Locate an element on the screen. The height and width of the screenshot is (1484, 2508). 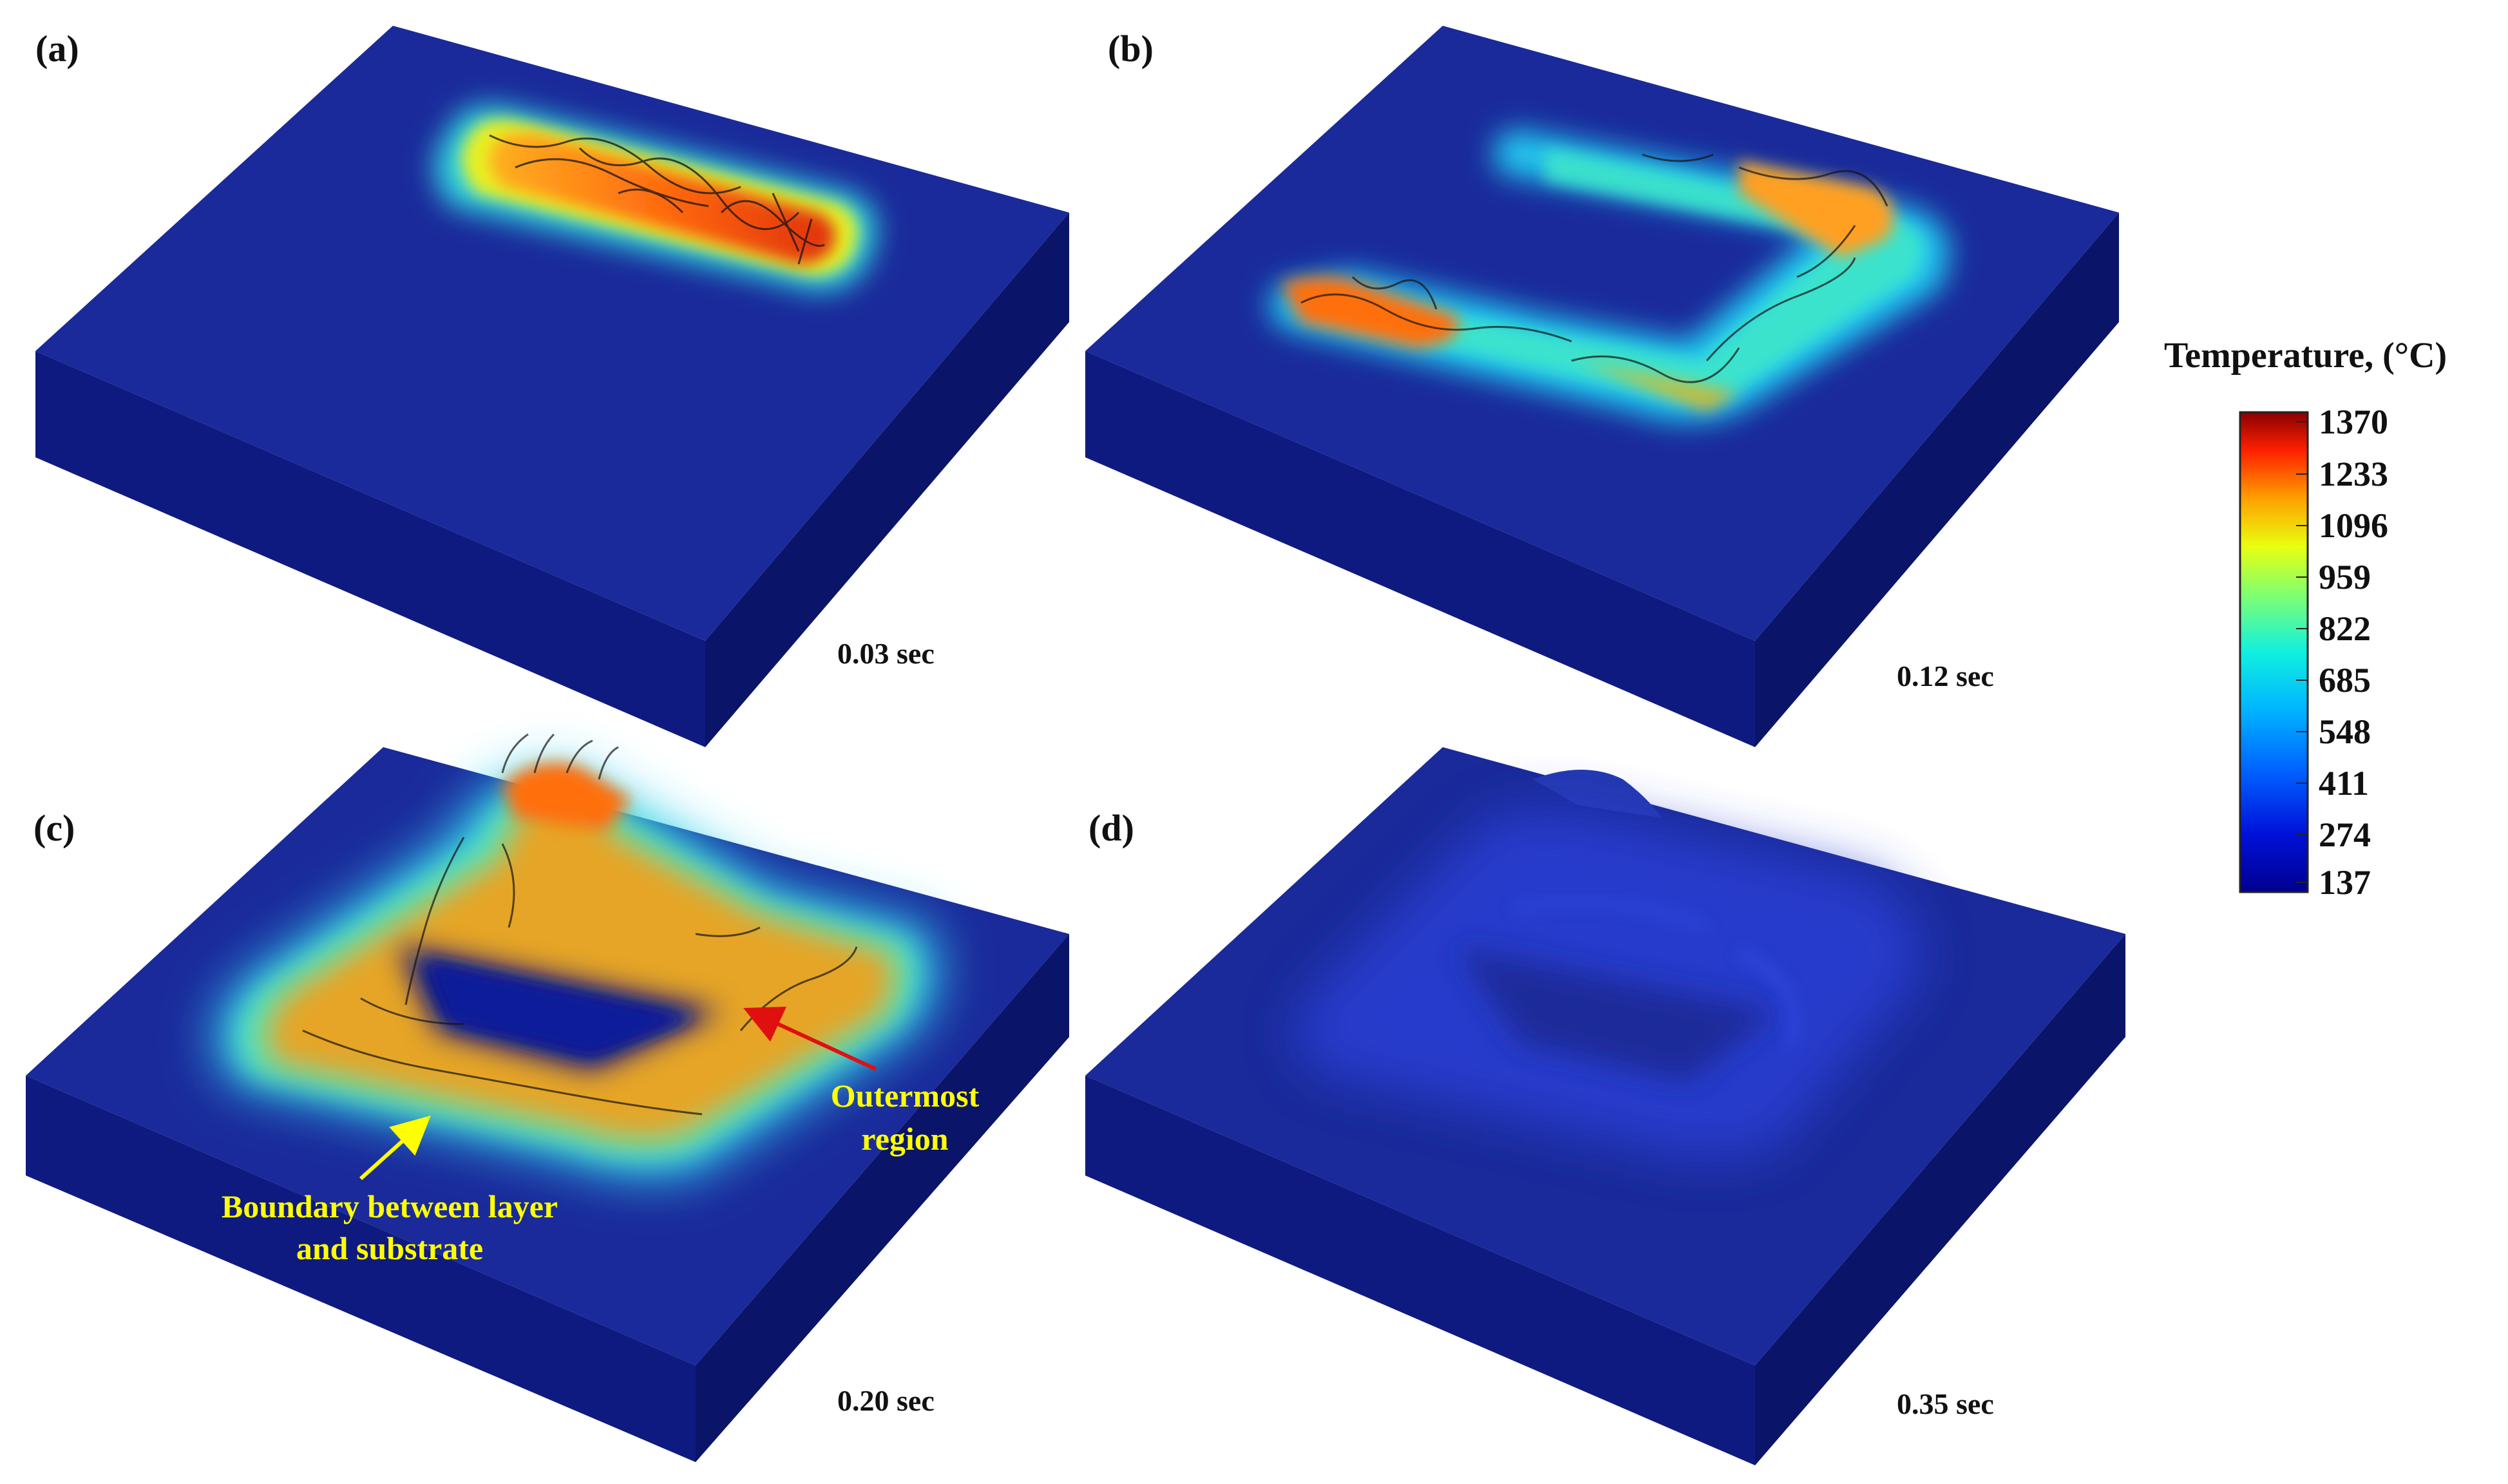
panel-label-a: (a) is located at coordinates (57, 49).